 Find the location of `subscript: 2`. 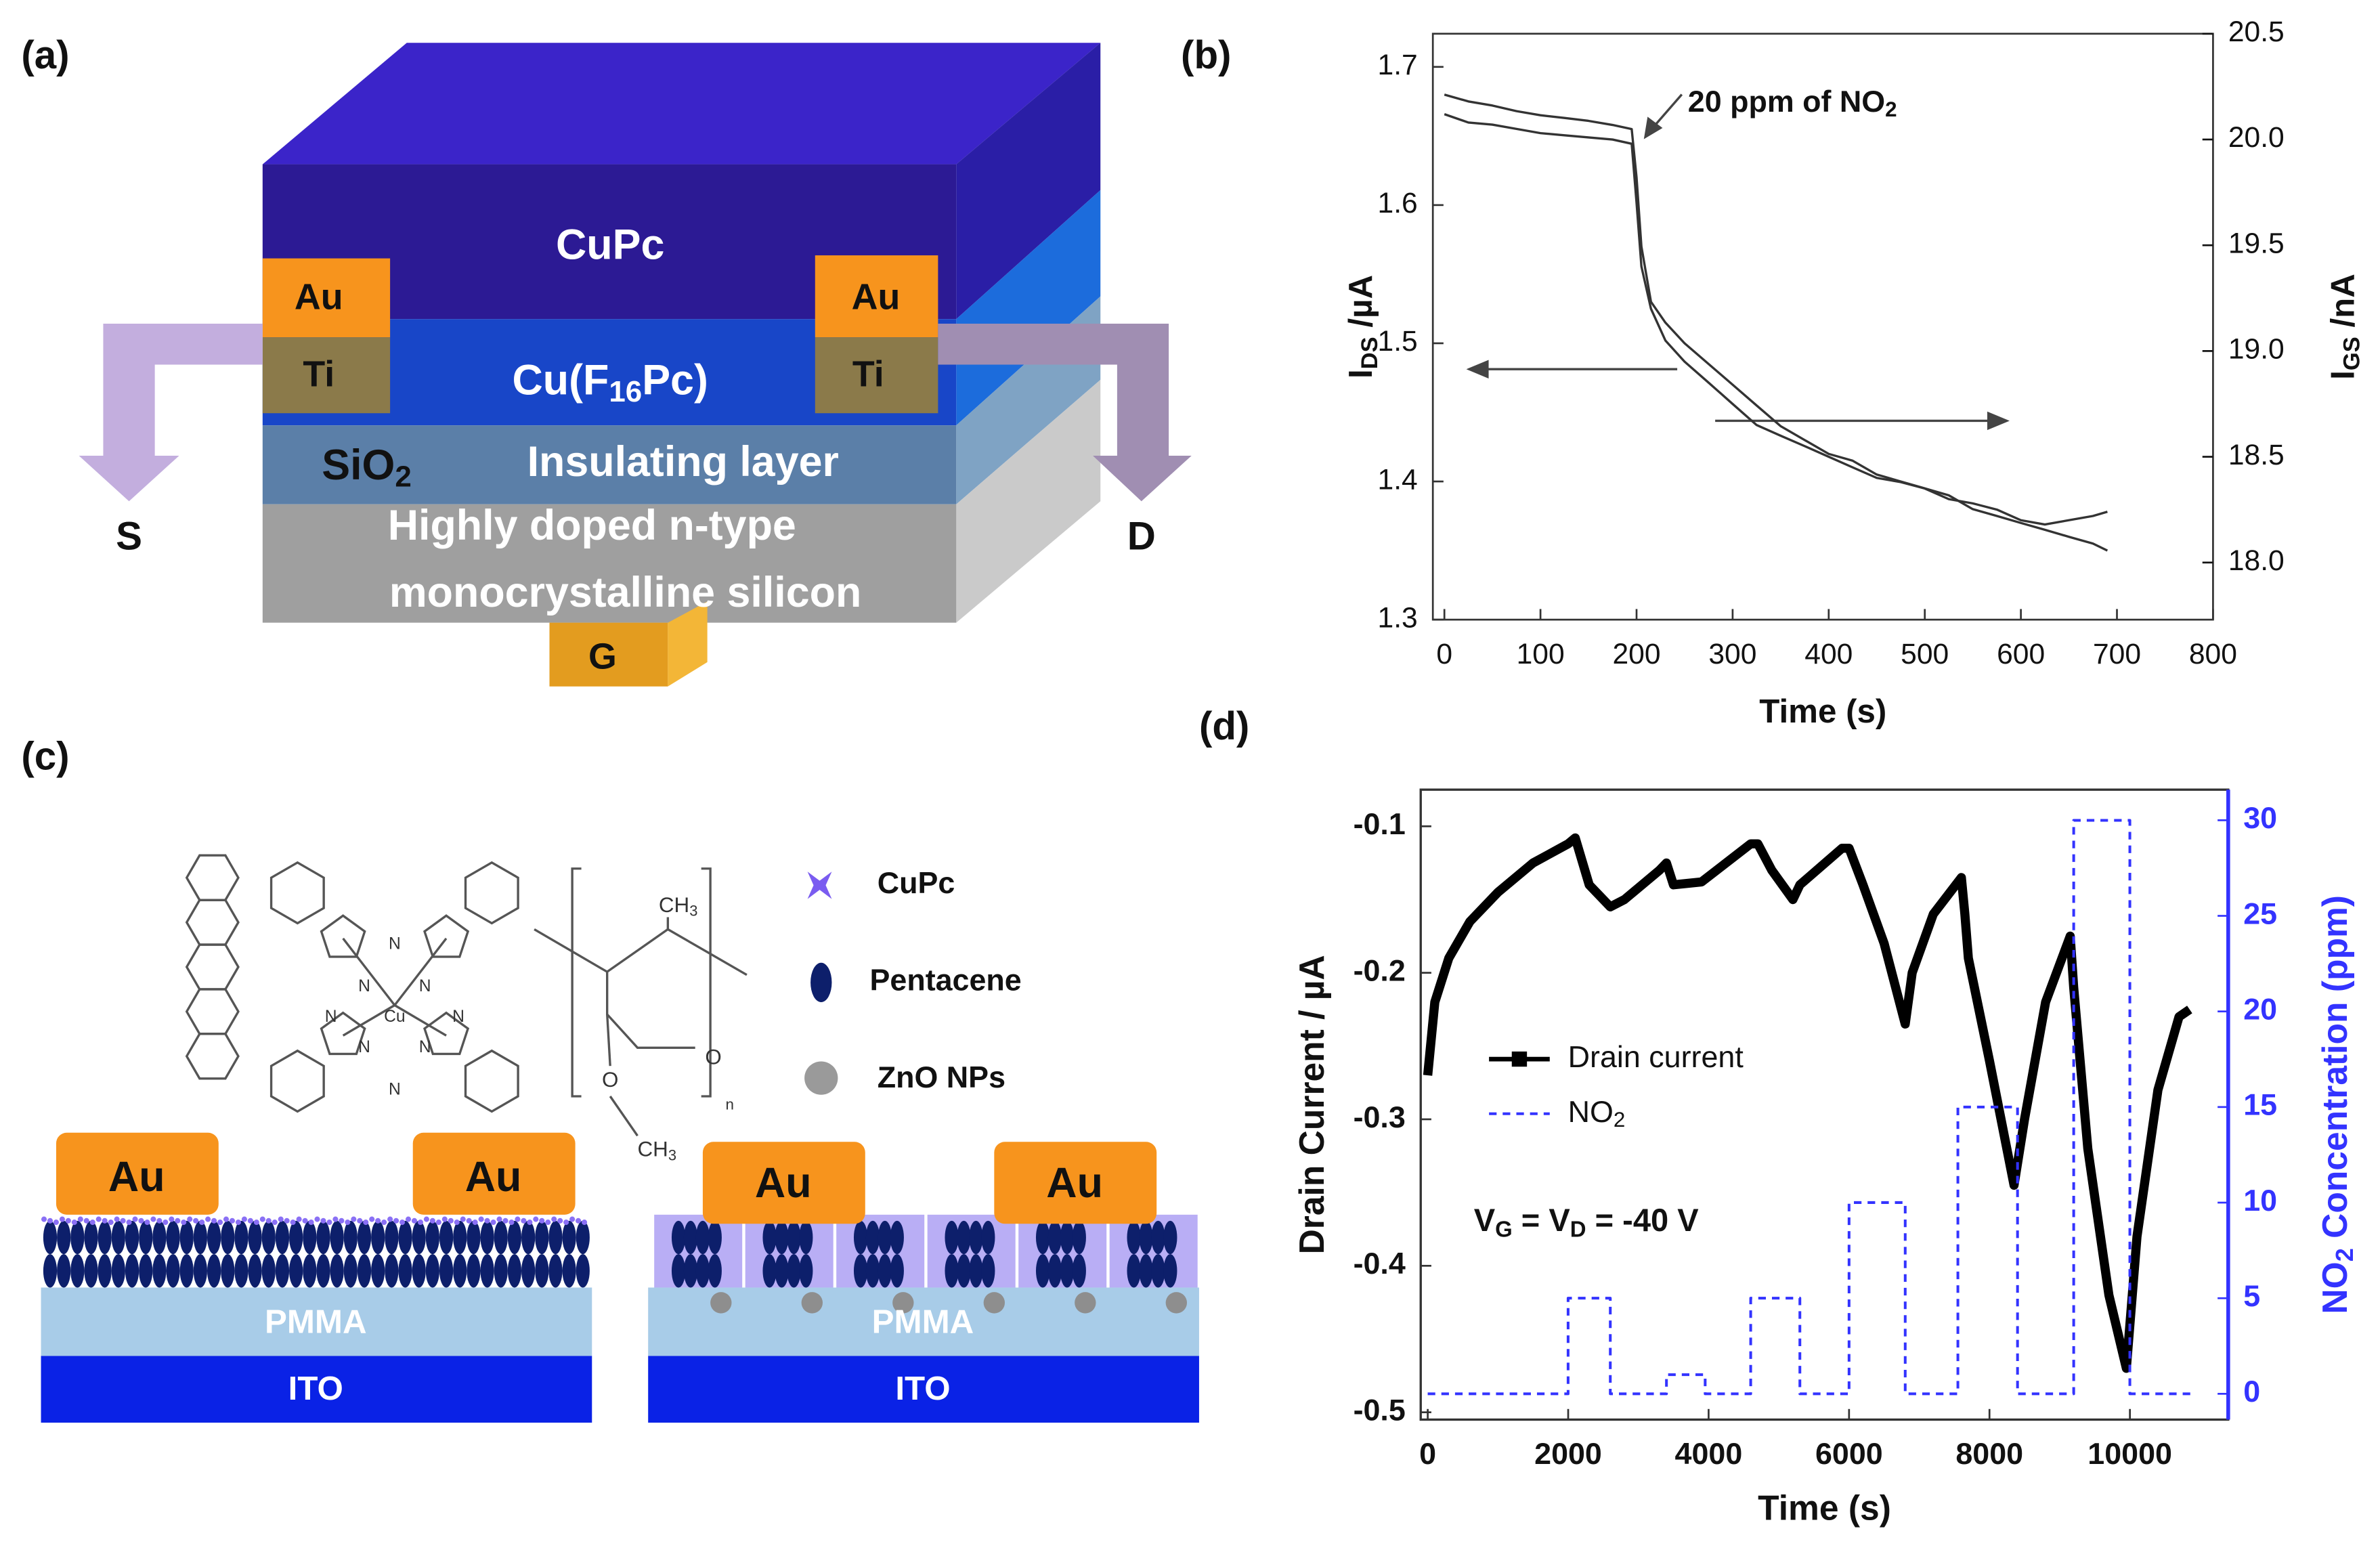

subscript: 2 is located at coordinates (2344, 1255).